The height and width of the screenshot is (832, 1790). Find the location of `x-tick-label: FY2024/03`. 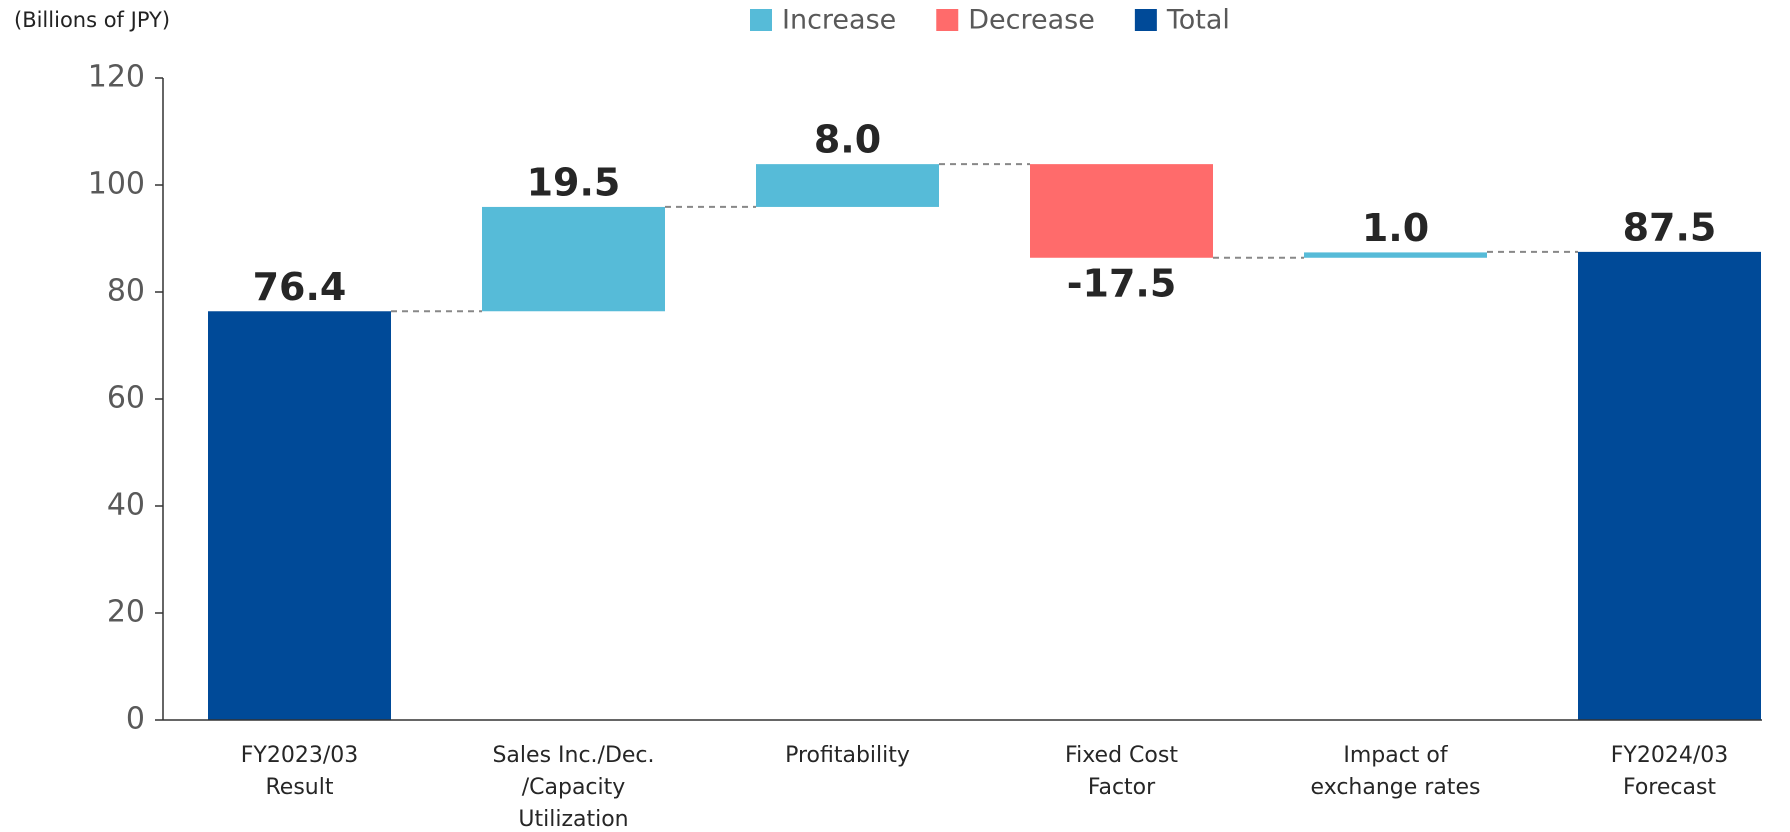

x-tick-label: FY2024/03 is located at coordinates (1670, 755).